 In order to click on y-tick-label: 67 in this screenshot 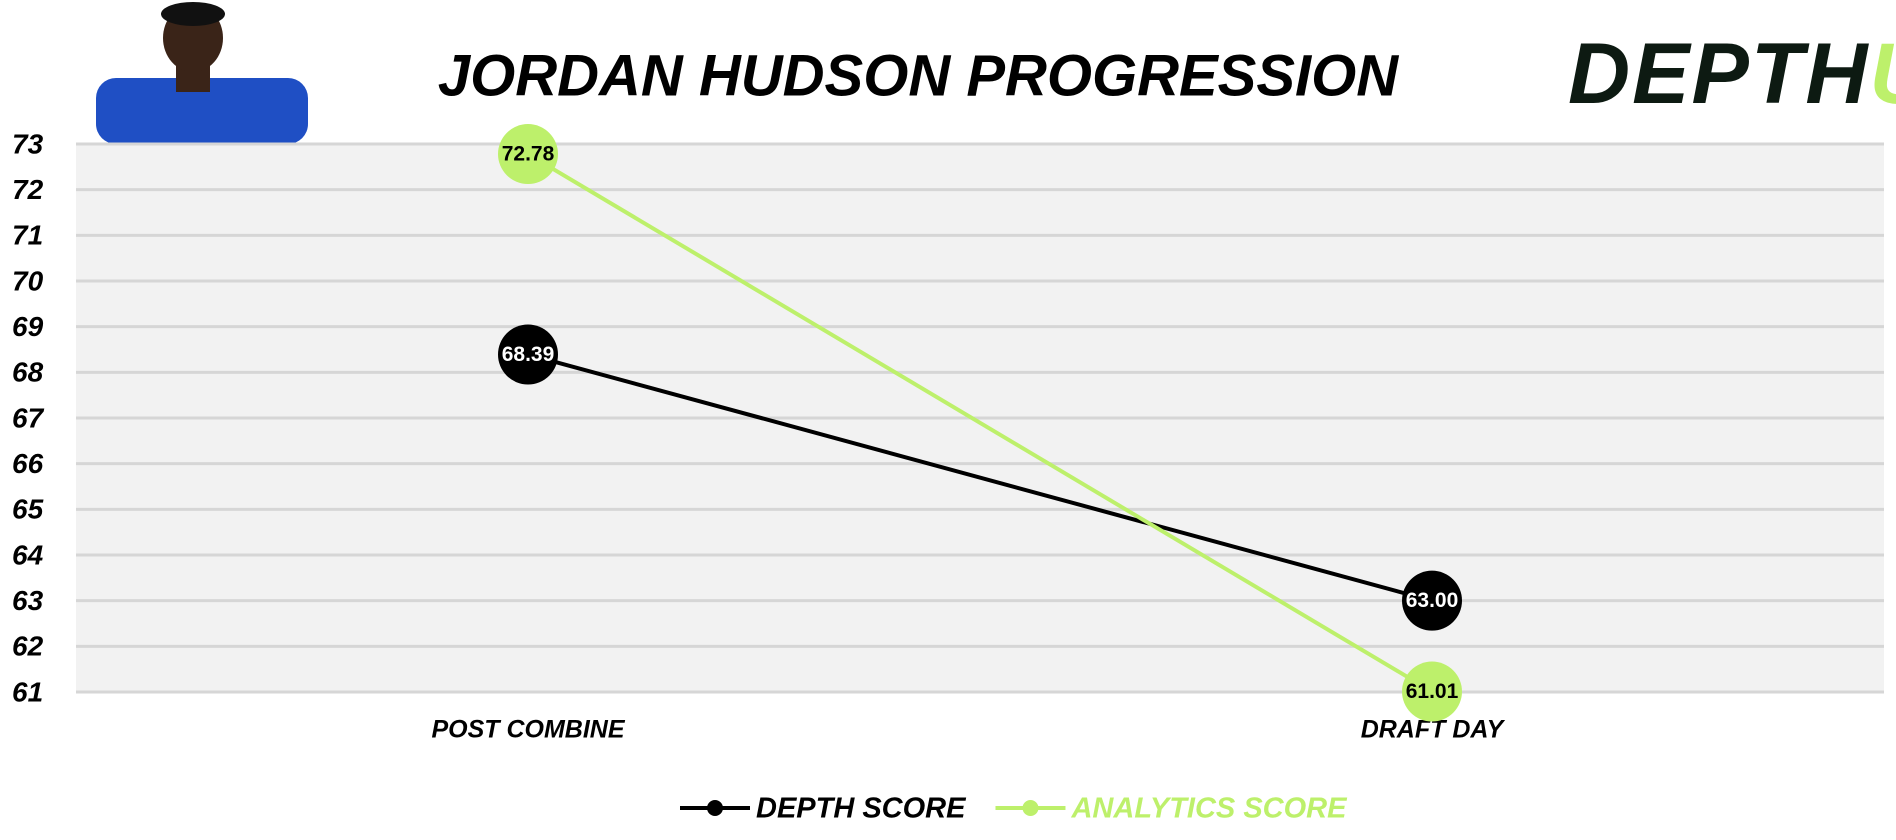, I will do `click(28, 417)`.